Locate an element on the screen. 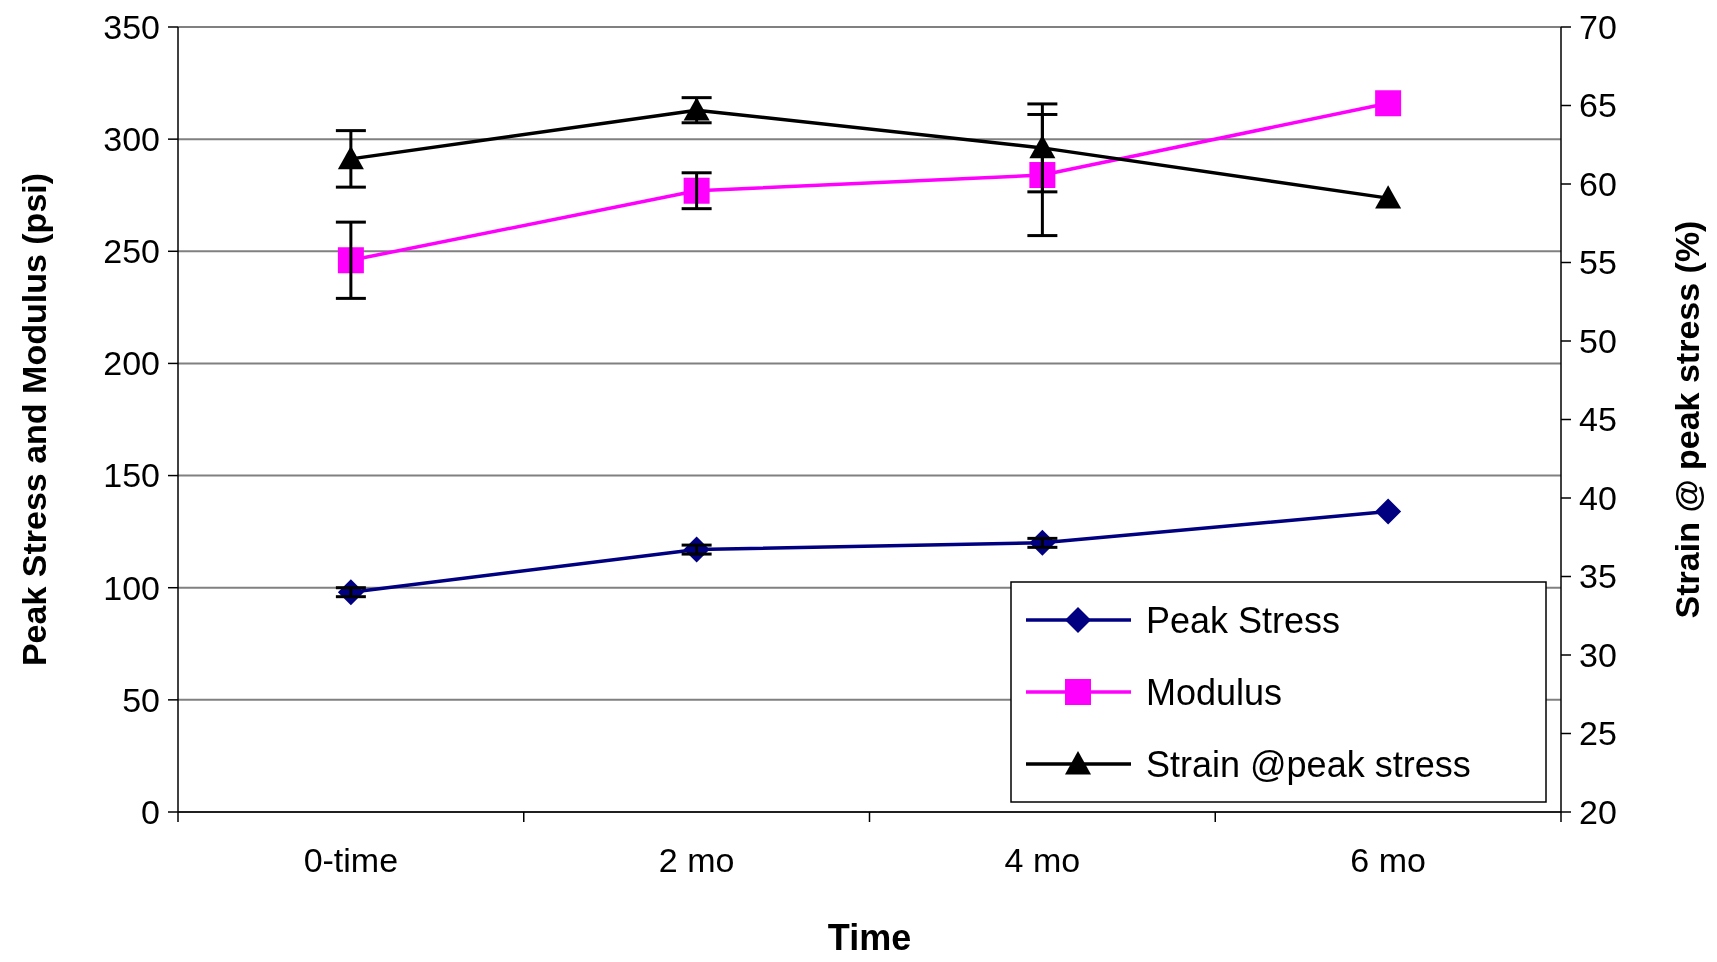 This screenshot has width=1717, height=962. legend-label: Modulus is located at coordinates (1214, 692).